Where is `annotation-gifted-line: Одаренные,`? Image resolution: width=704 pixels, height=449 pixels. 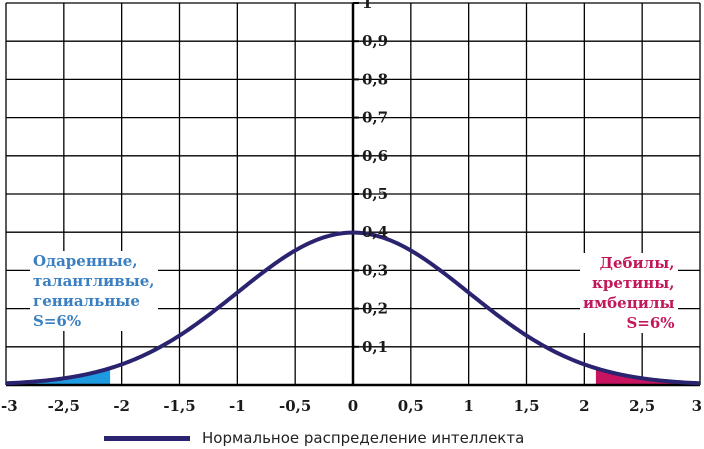
annotation-gifted-line: Одаренные, is located at coordinates (85, 261).